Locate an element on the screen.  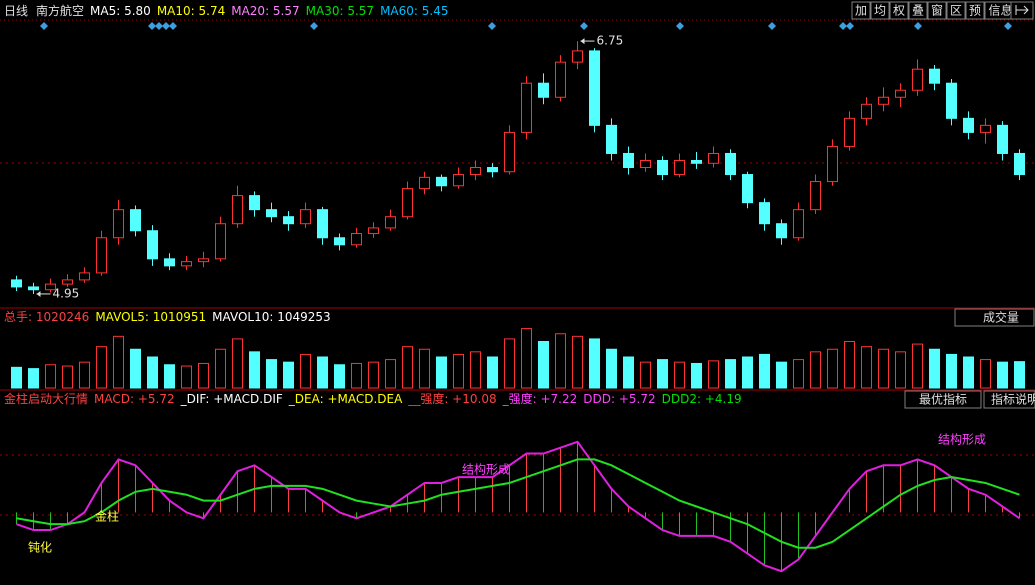
legend-item: _DIF: +MACD.DIF is located at coordinates (231, 399).